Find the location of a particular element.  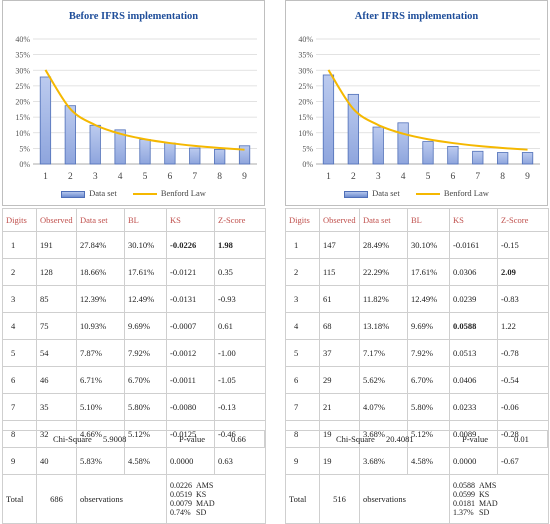

table-cell: 5.83% is located at coordinates (100, 461).